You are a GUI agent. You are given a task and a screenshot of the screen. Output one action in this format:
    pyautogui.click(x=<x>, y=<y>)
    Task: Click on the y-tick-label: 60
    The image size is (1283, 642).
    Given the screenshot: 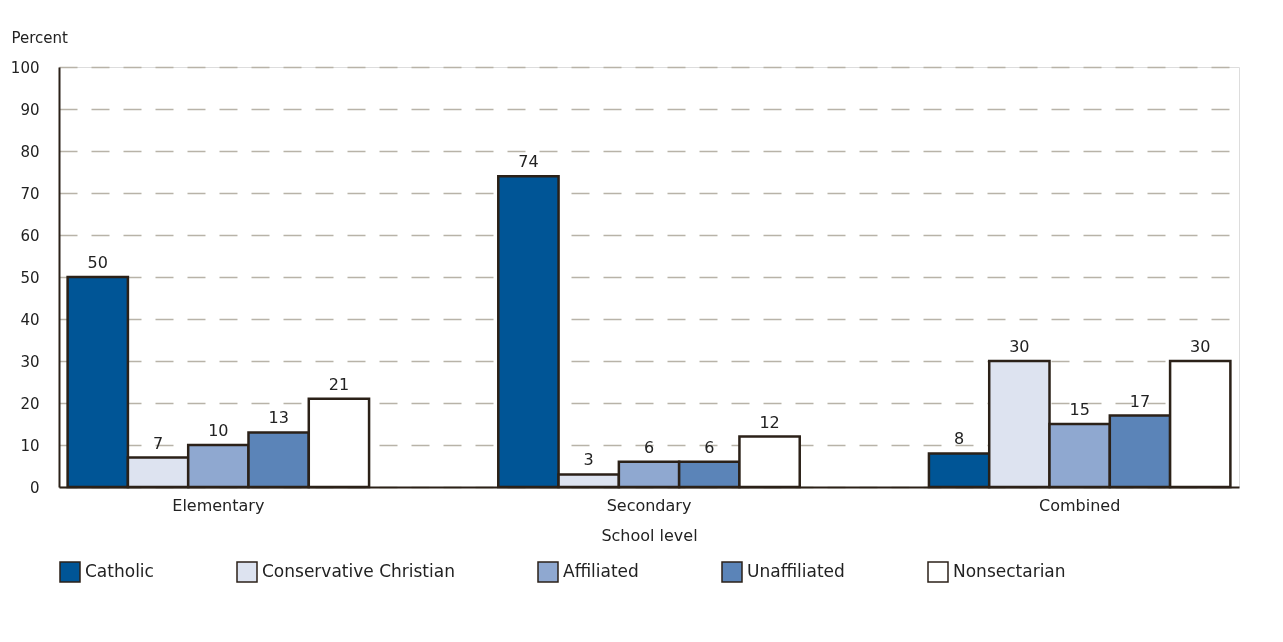 What is the action you would take?
    pyautogui.click(x=30, y=235)
    